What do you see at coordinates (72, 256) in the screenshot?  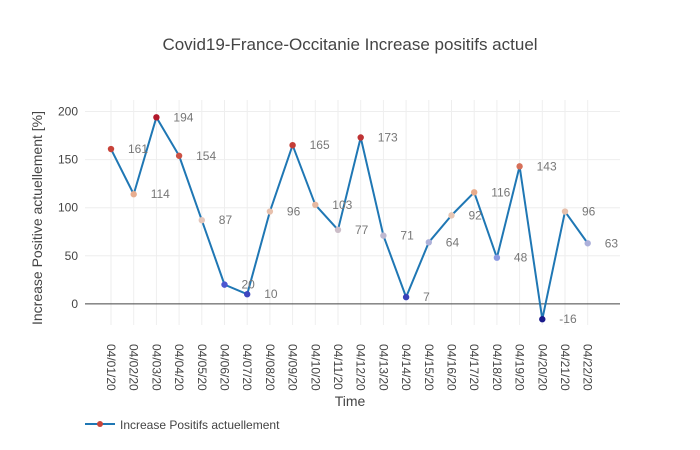 I see `y-tick-label: 50` at bounding box center [72, 256].